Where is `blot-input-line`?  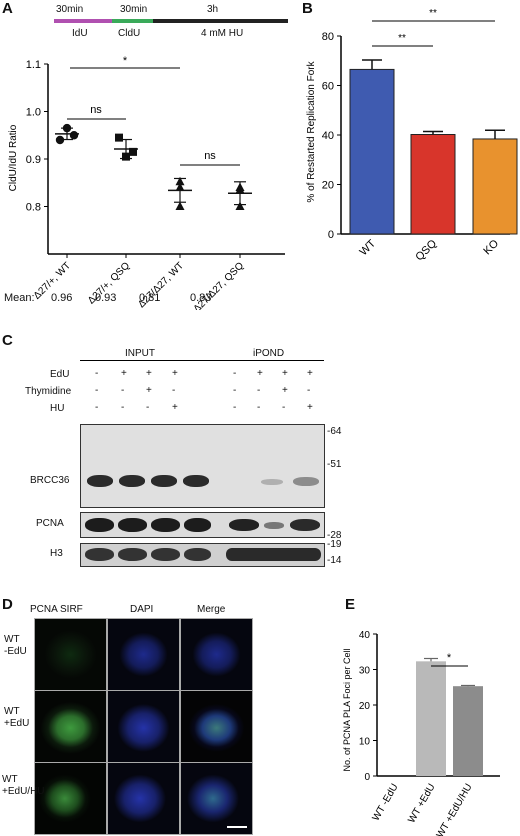
blot-input-line is located at coordinates (152, 360).